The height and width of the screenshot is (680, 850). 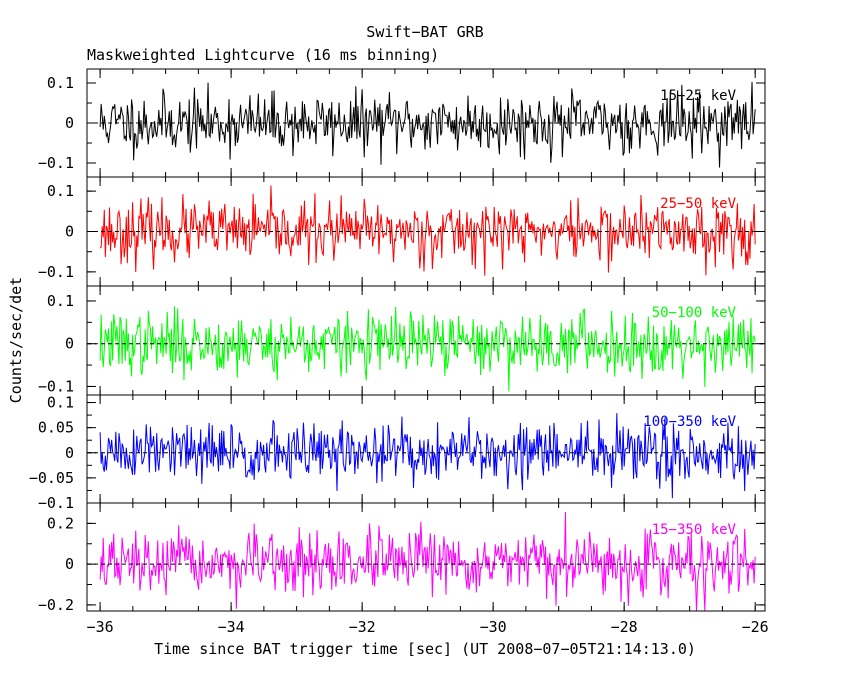 What do you see at coordinates (624, 627) in the screenshot?
I see `x-tick-label: −28` at bounding box center [624, 627].